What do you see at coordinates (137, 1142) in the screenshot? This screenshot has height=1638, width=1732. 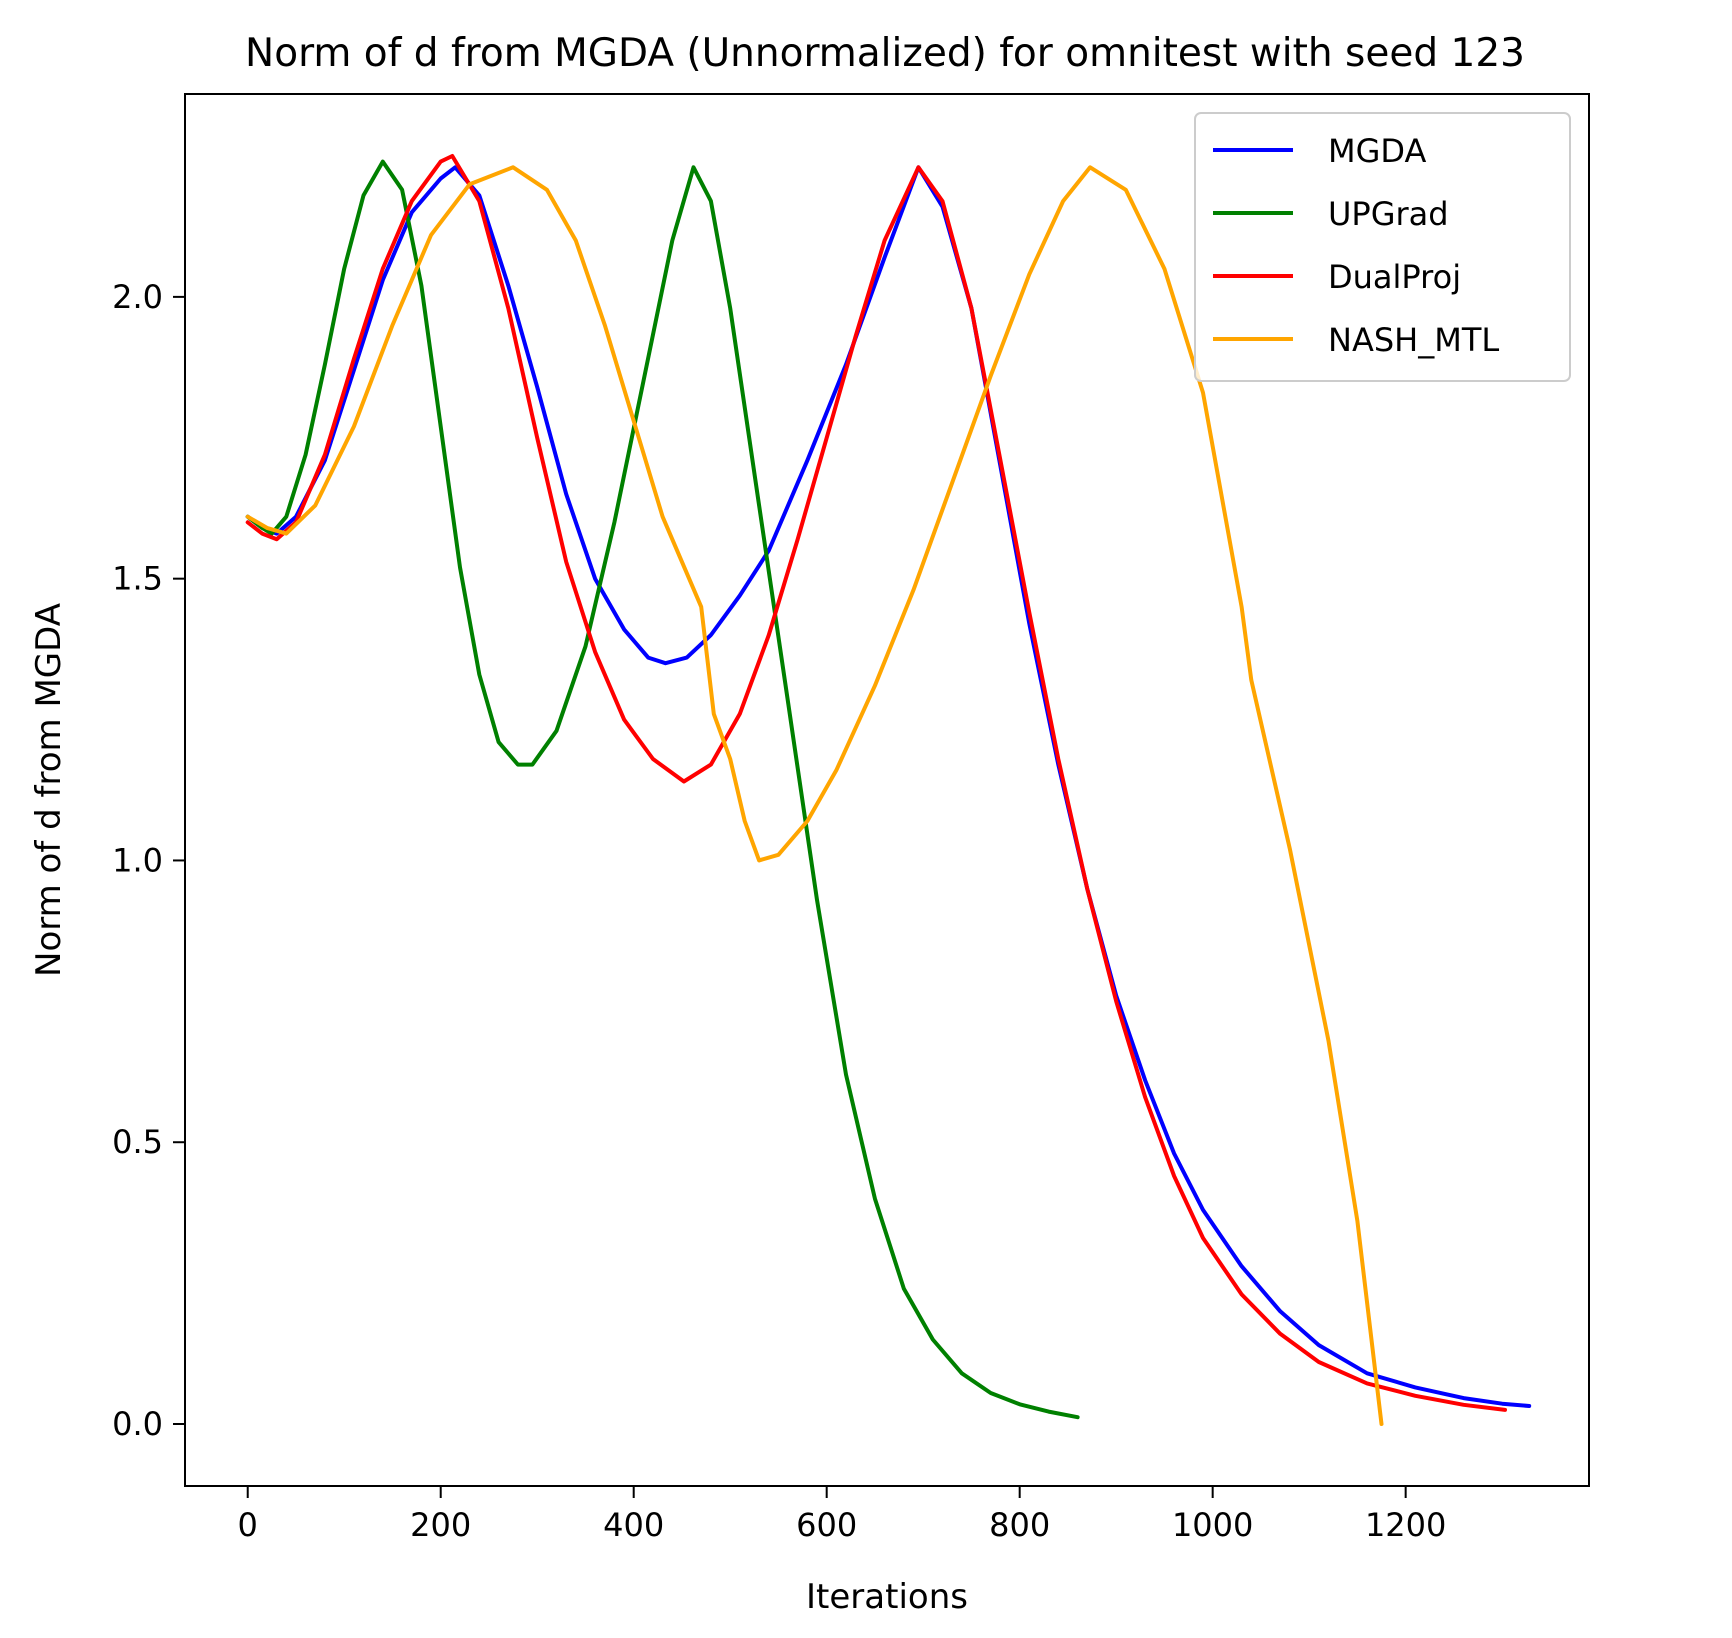 I see `y-tick-label: 0.5` at bounding box center [137, 1142].